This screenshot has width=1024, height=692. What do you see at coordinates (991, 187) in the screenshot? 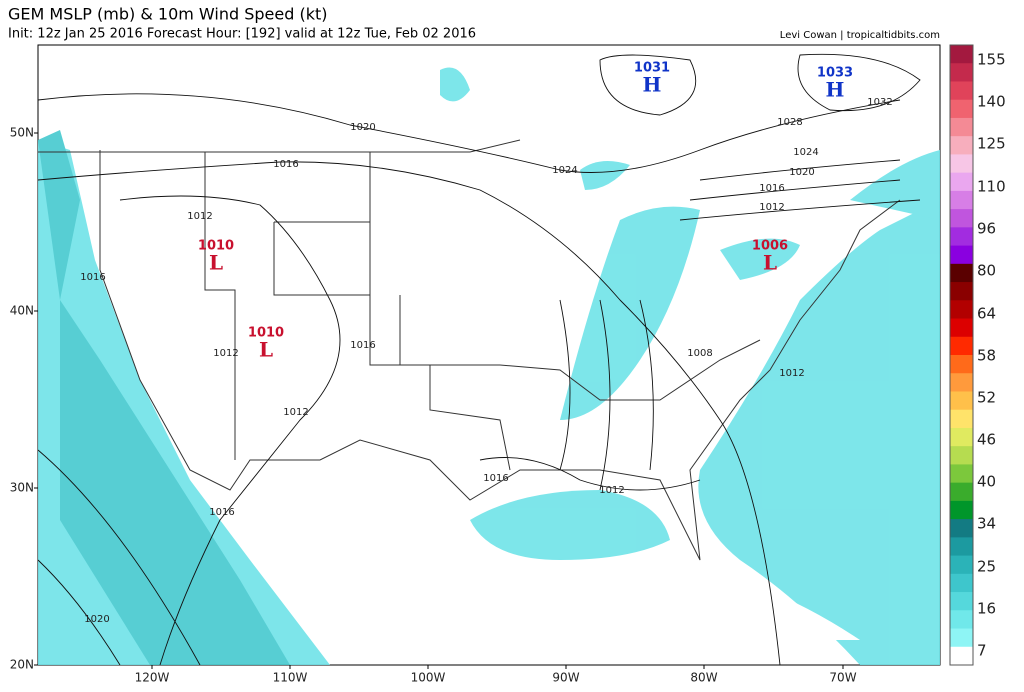
I see `colorbar-label: 110` at bounding box center [991, 187].